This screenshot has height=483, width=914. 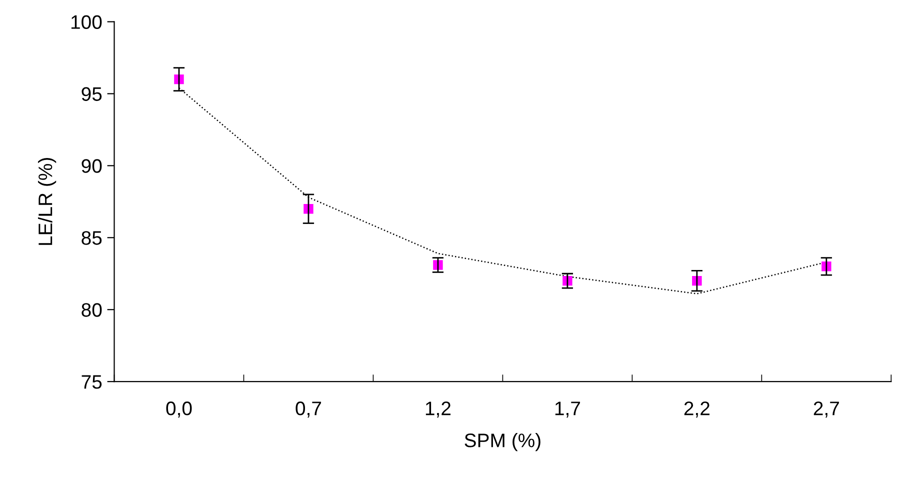 What do you see at coordinates (309, 410) in the screenshot?
I see `x-tick-label: 0,7` at bounding box center [309, 410].